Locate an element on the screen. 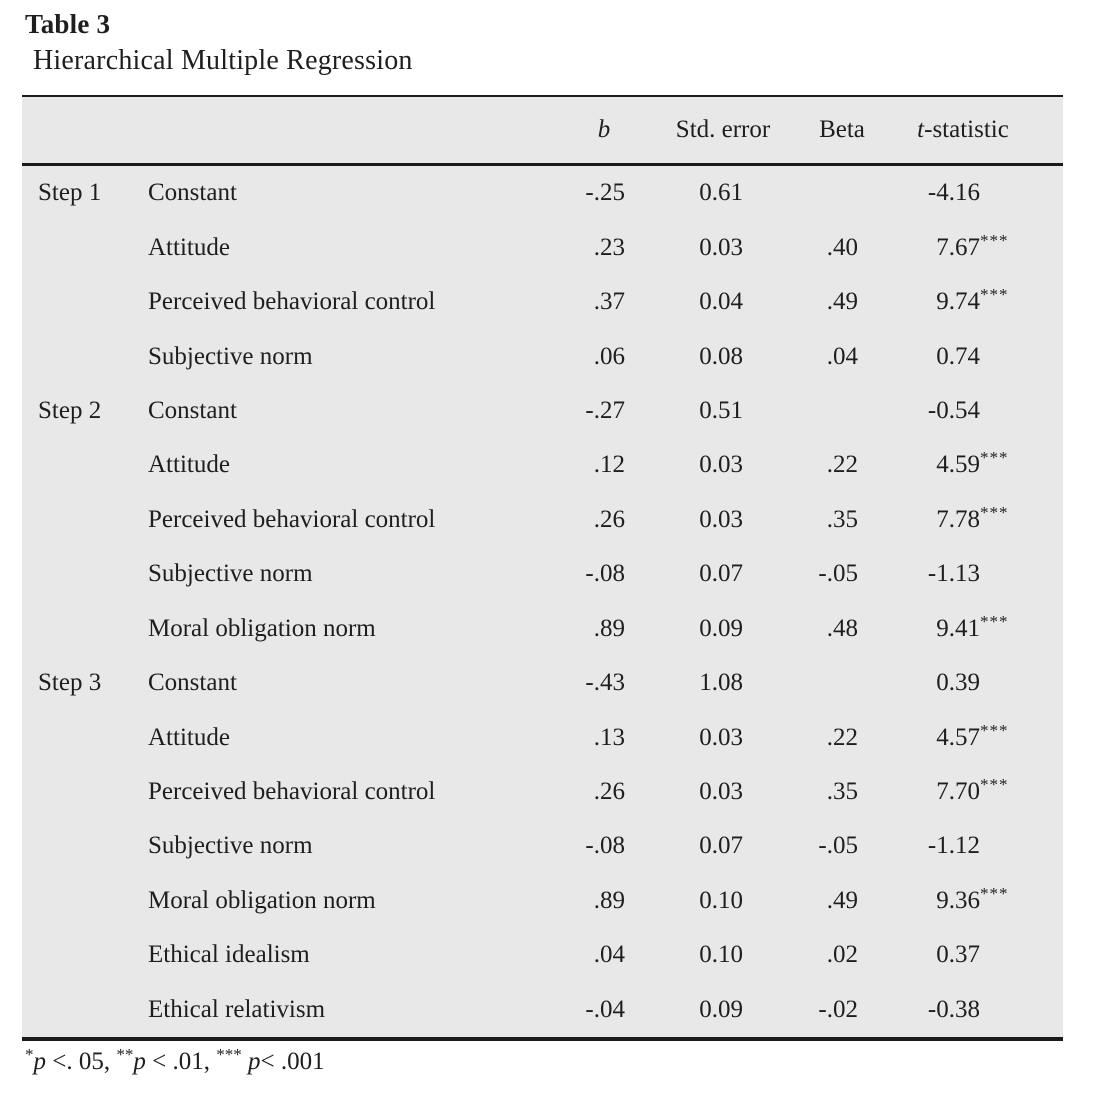 Image resolution: width=1095 pixels, height=1108 pixels. beta-value: .40 is located at coordinates (842, 247).